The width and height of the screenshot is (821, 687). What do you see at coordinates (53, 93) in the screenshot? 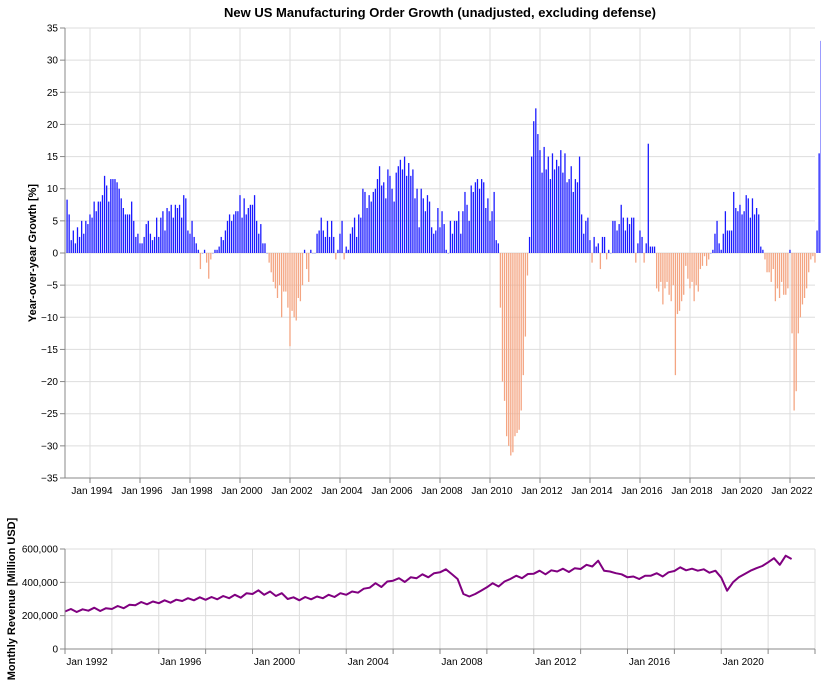
I see `growth-y-tick-label: 25` at bounding box center [53, 93].